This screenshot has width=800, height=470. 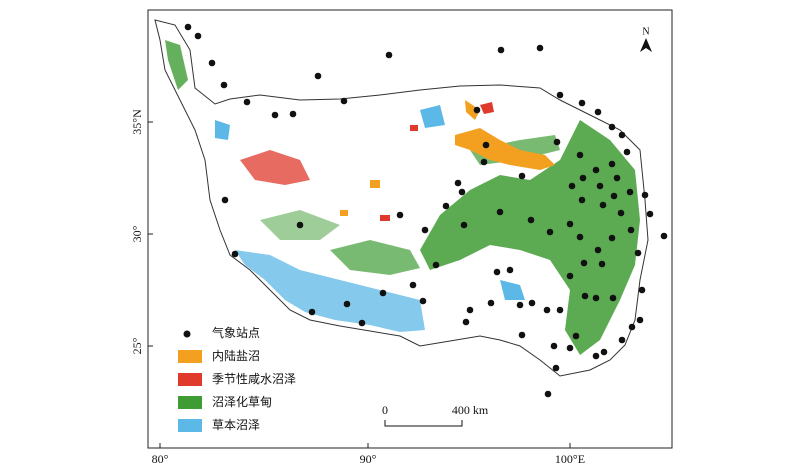 I want to click on scale-bar: 0 400 km, so click(x=435, y=415).